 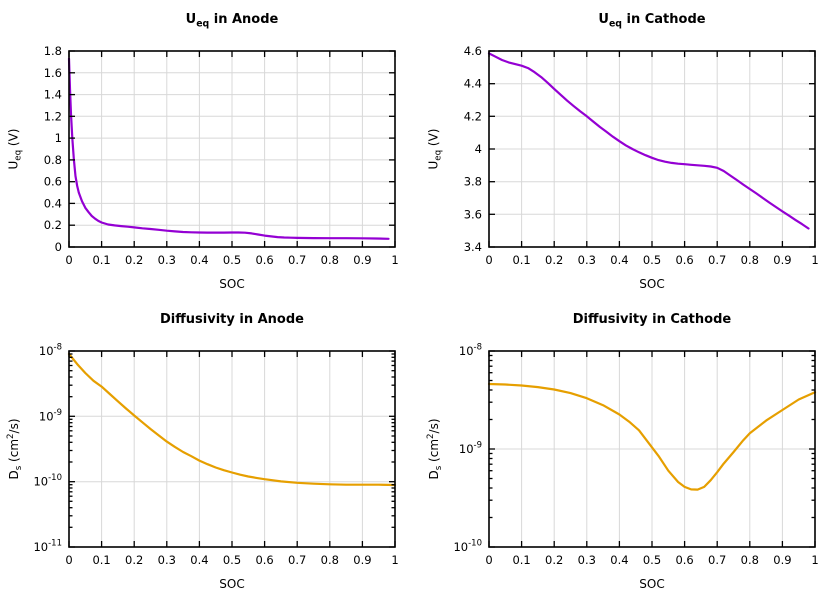 I want to click on y-tick-label: 1.6, so click(x=53, y=73).